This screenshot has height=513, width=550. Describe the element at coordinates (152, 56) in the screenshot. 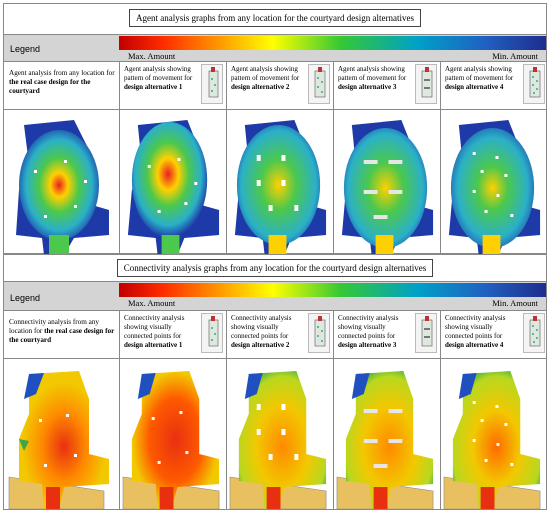

I see `agent-max-label: Max. Amount` at that location.